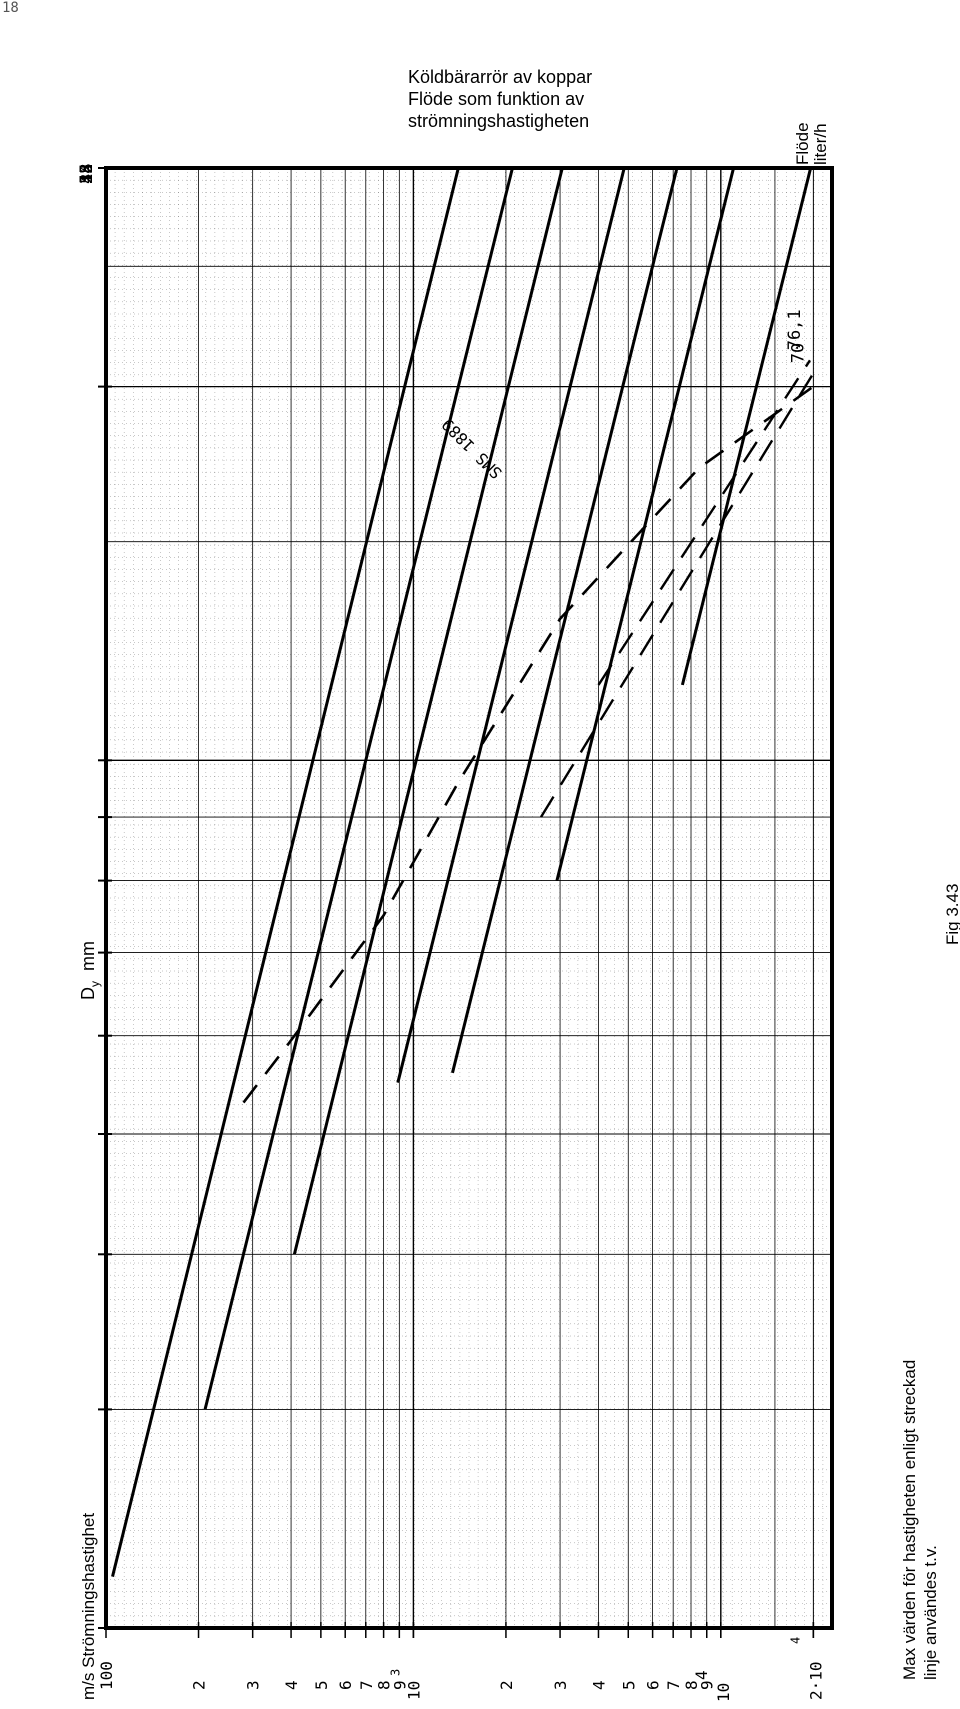 This screenshot has width=960, height=1709. What do you see at coordinates (10, 8) in the screenshot?
I see `page-number: 18` at bounding box center [10, 8].